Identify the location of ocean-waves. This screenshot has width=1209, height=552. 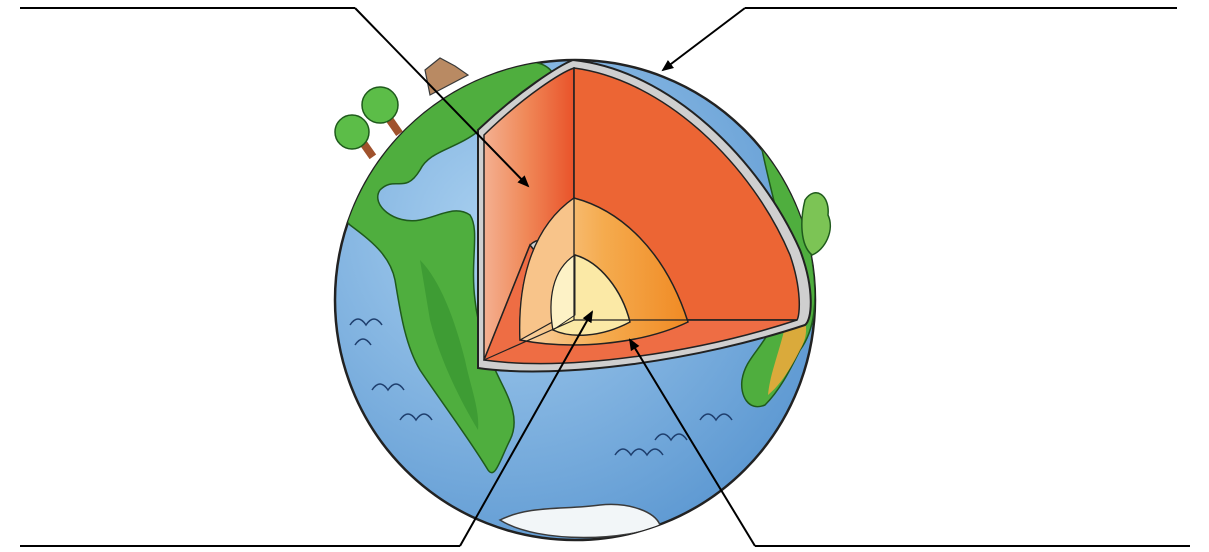
(541, 387).